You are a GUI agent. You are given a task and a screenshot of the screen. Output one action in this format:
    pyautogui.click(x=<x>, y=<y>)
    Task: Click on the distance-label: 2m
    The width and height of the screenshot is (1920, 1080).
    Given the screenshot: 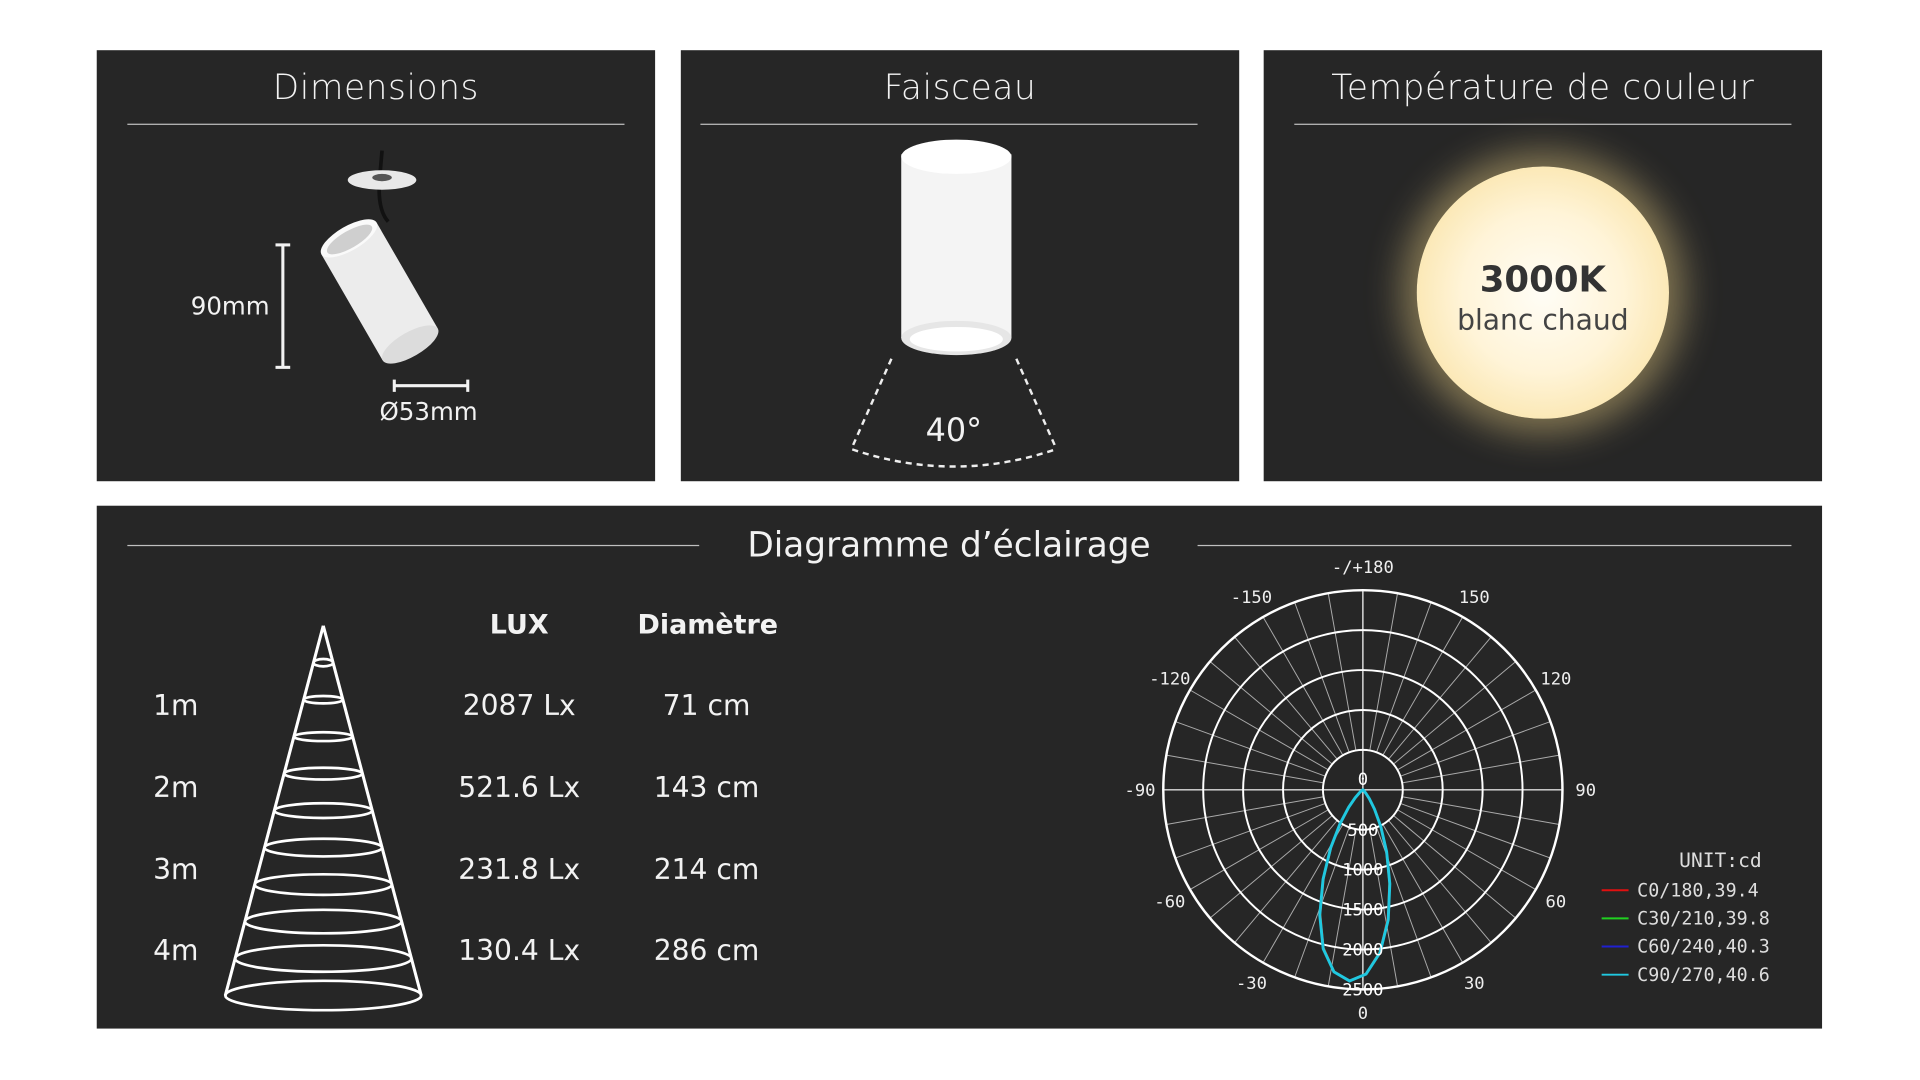 What is the action you would take?
    pyautogui.click(x=176, y=788)
    